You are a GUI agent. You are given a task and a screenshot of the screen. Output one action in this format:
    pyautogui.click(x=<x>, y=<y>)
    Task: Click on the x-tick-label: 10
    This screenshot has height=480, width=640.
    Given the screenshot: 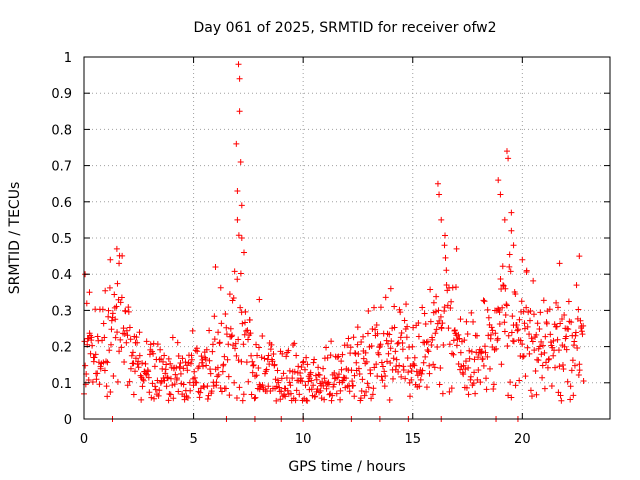 What is the action you would take?
    pyautogui.click(x=303, y=439)
    